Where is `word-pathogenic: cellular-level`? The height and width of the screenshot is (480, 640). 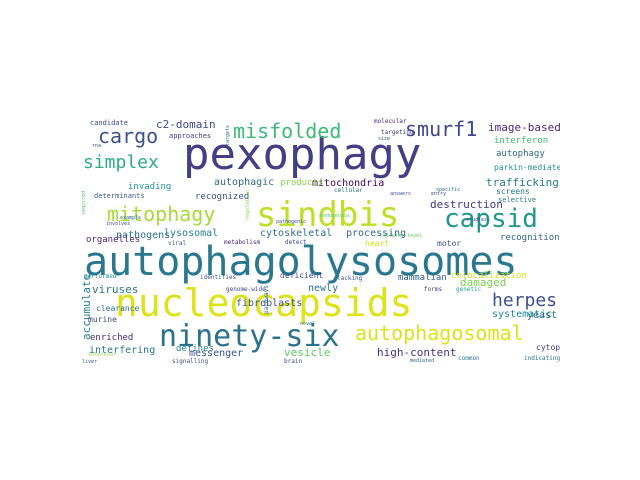
word-pathogenic: cellular-level is located at coordinates (401, 236).